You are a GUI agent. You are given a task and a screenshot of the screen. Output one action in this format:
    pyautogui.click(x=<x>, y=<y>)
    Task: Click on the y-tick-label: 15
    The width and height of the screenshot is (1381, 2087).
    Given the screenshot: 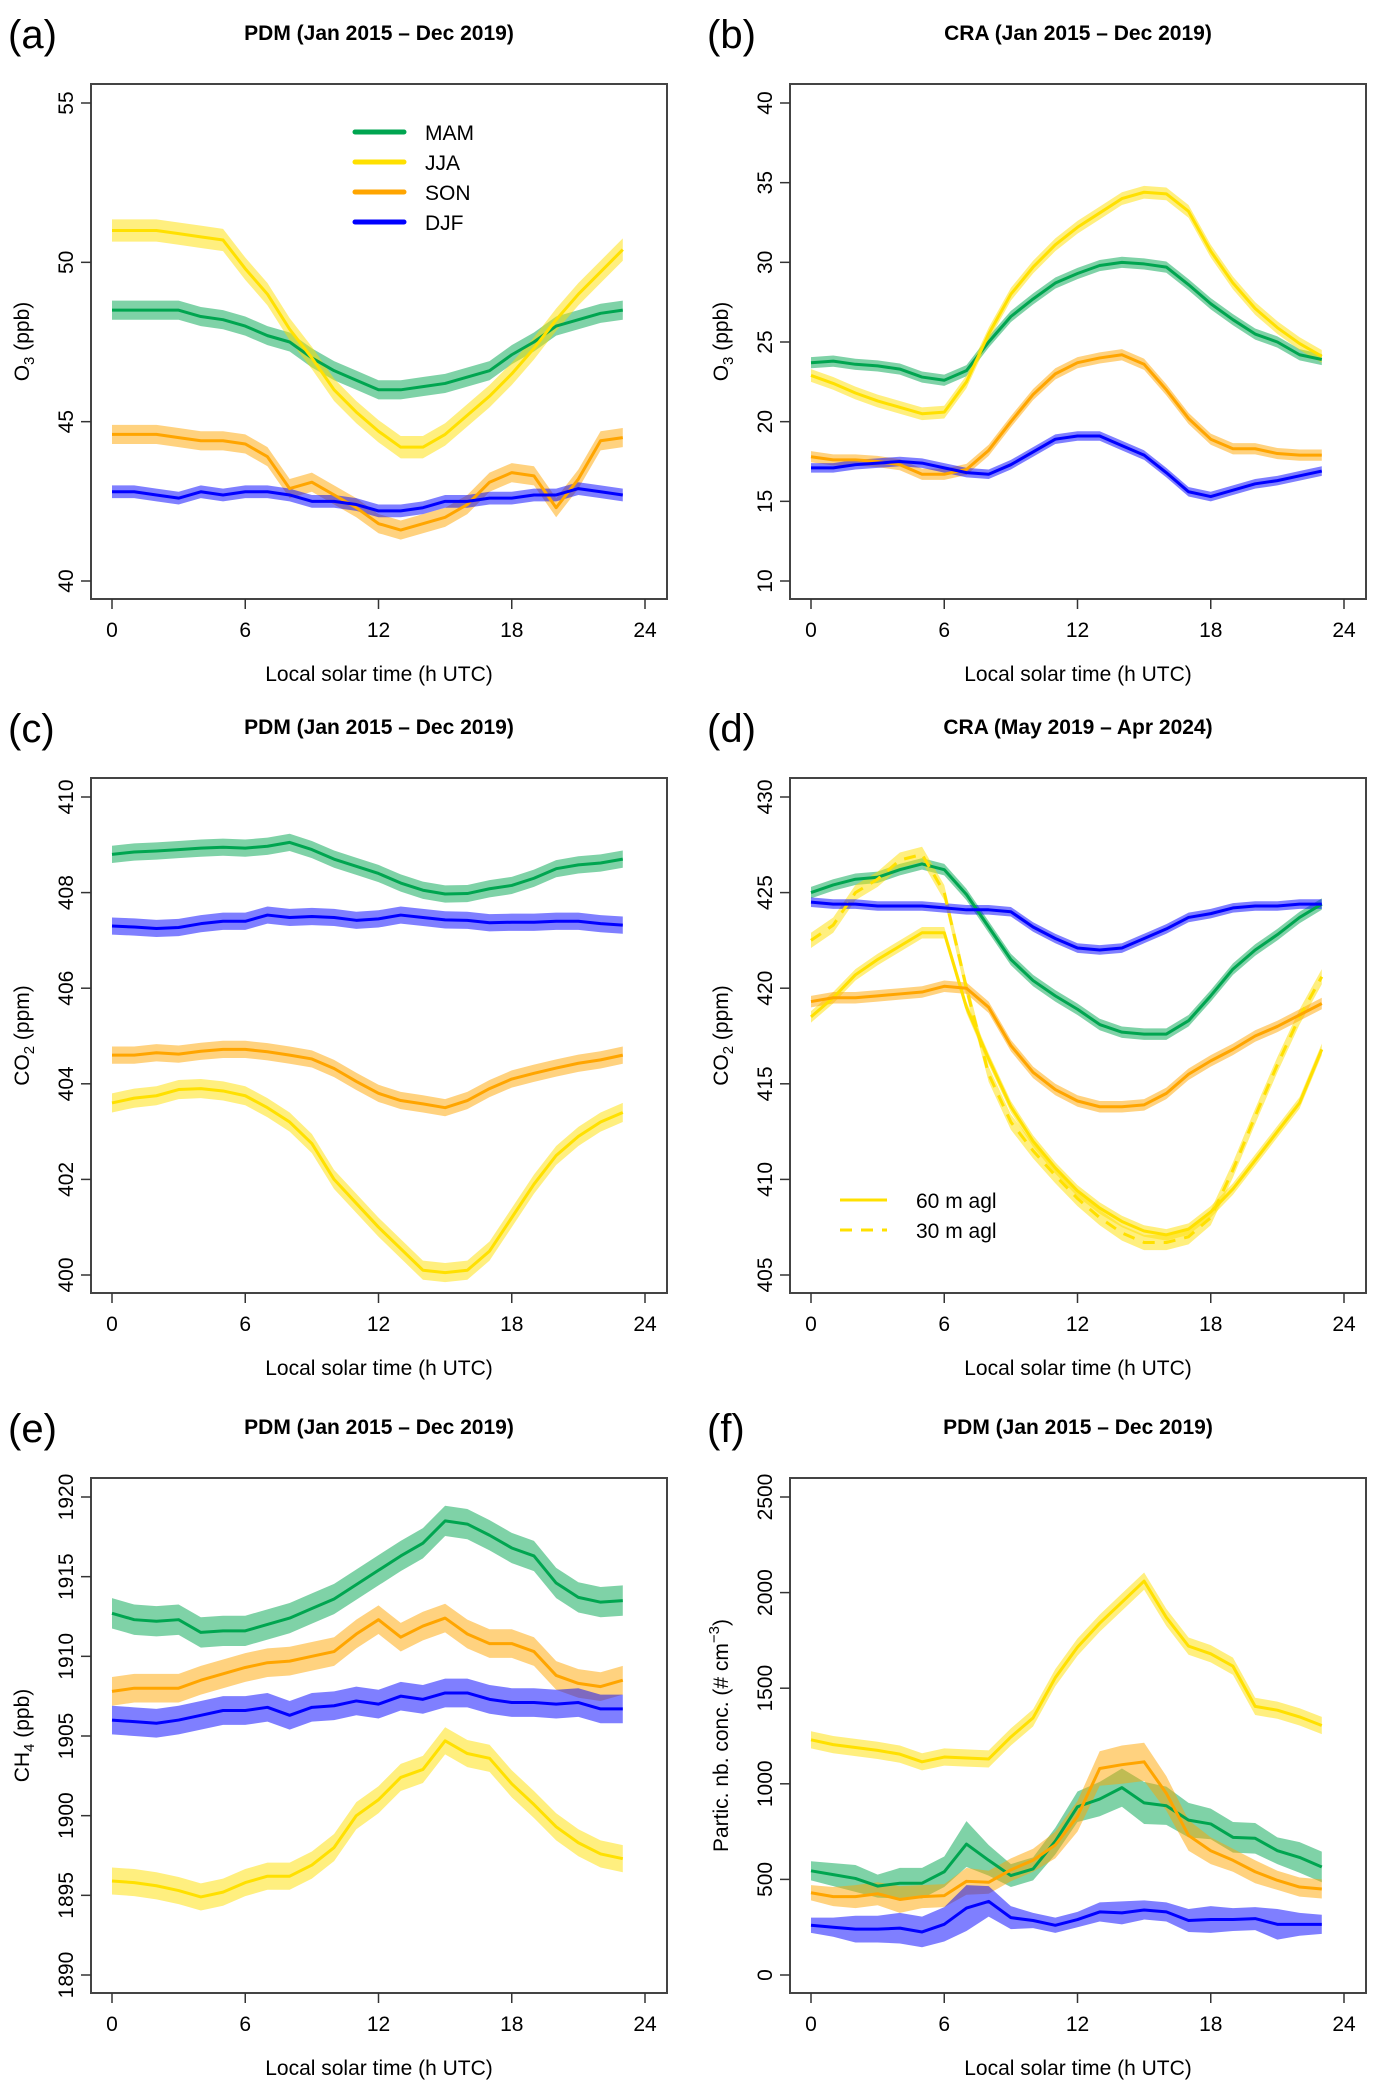 What is the action you would take?
    pyautogui.click(x=765, y=501)
    